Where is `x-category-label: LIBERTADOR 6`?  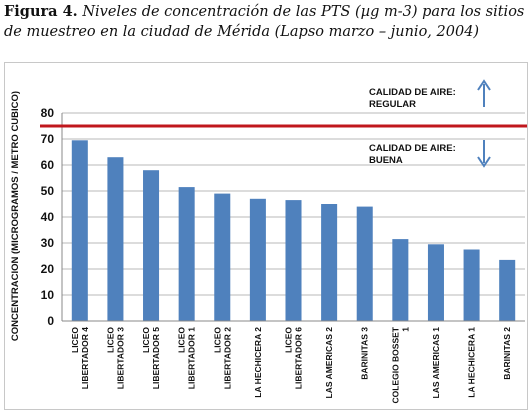
x-category-label: LIBERTADOR 6 is located at coordinates (299, 358).